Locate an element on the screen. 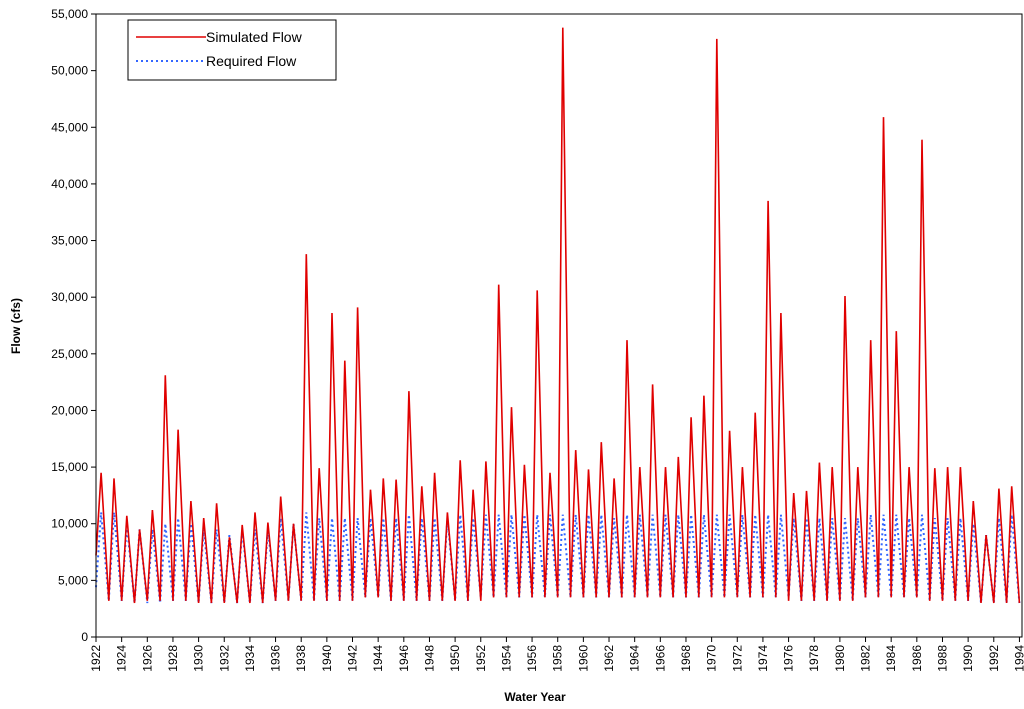  y-tick-label: 35,000 is located at coordinates (69, 241).